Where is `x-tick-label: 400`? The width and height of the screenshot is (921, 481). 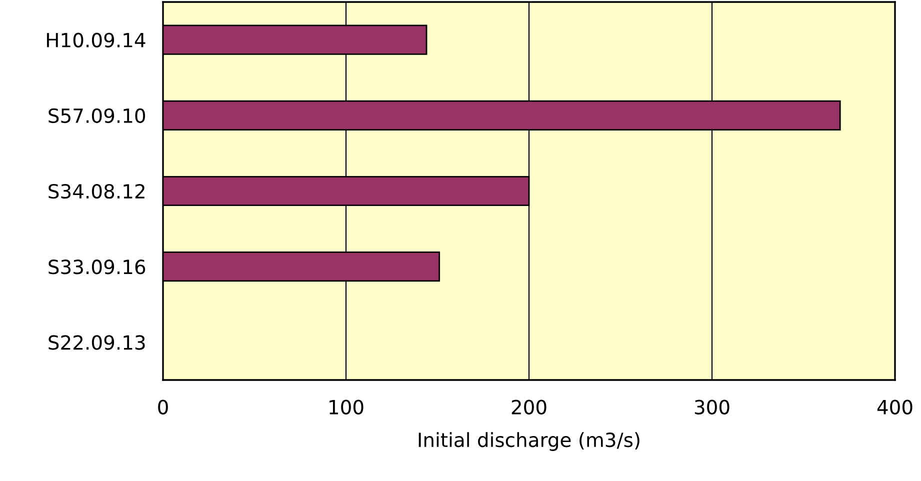 x-tick-label: 400 is located at coordinates (894, 407).